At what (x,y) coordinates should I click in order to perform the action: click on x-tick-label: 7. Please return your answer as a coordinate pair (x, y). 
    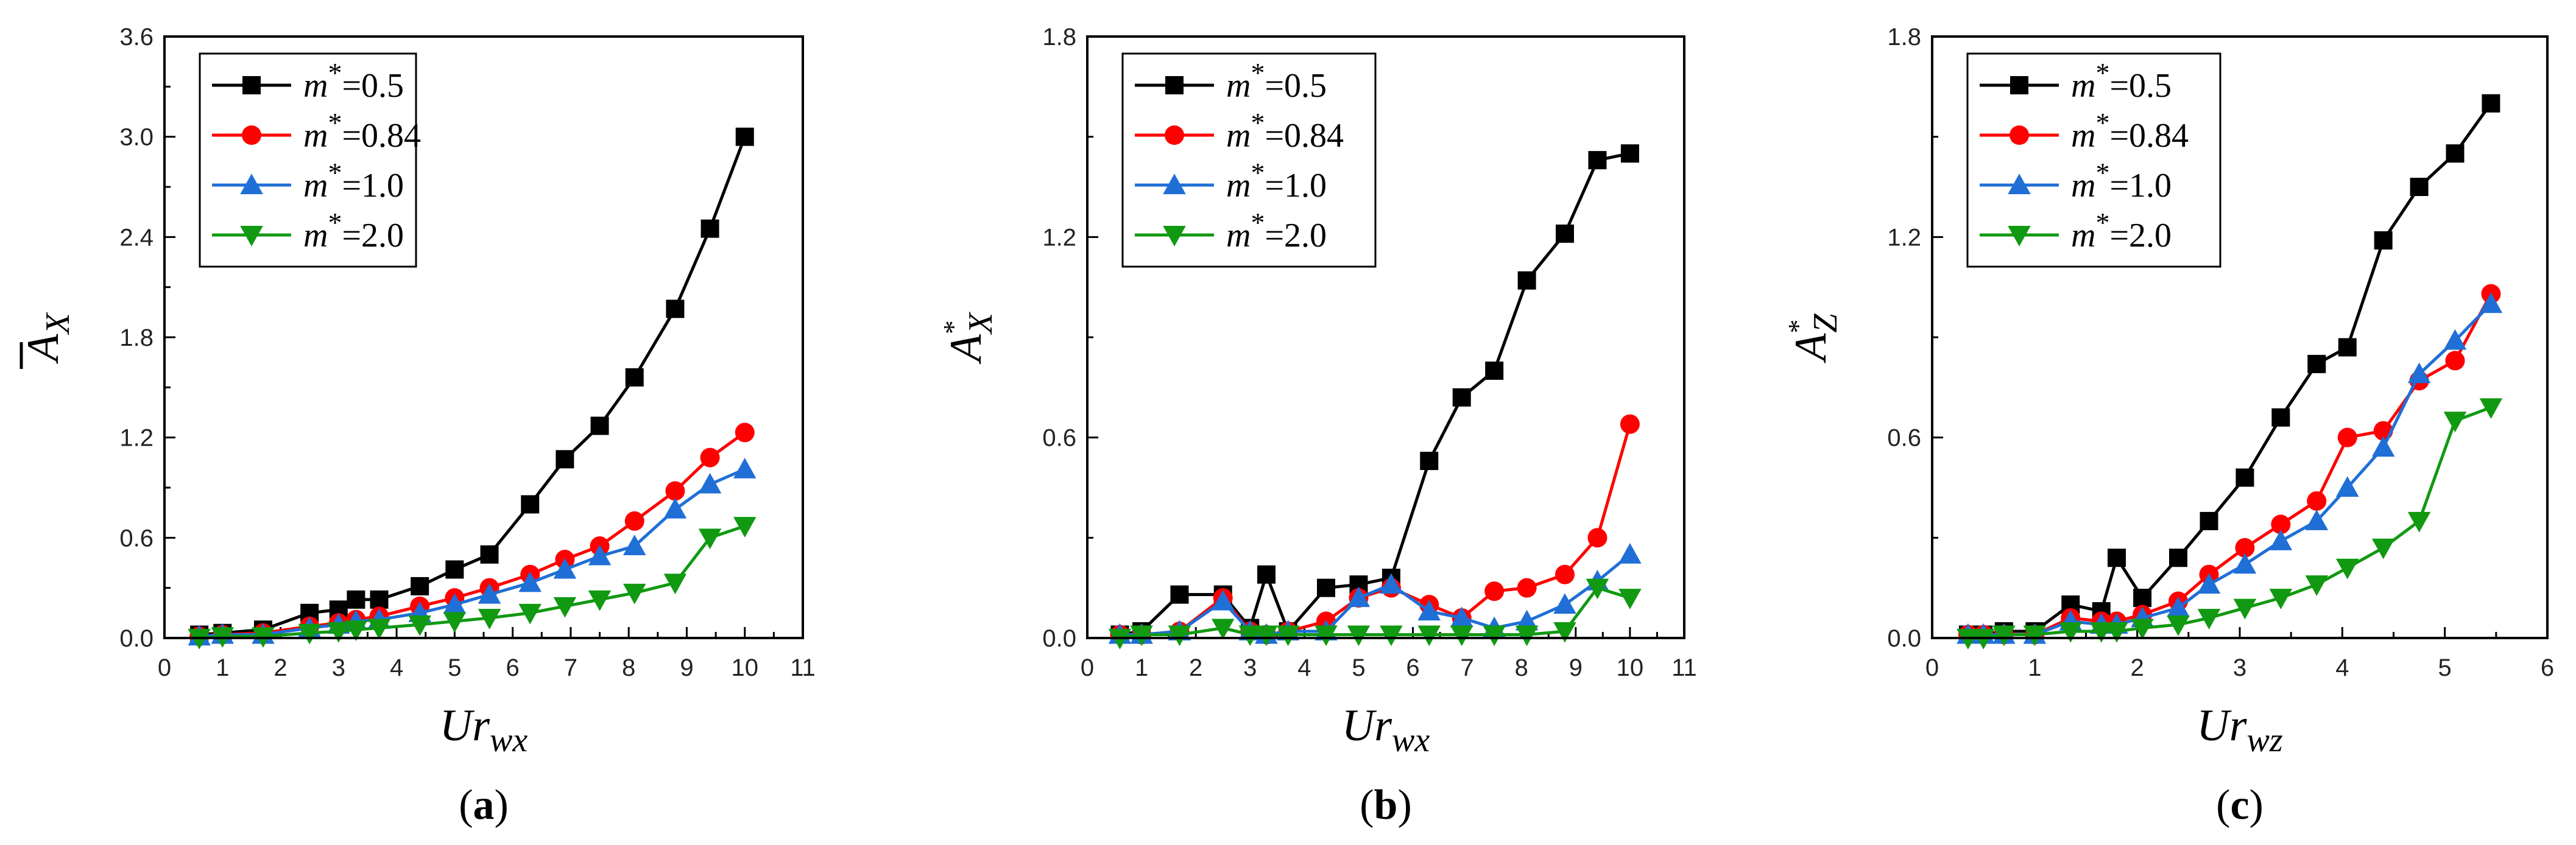
    Looking at the image, I should click on (570, 667).